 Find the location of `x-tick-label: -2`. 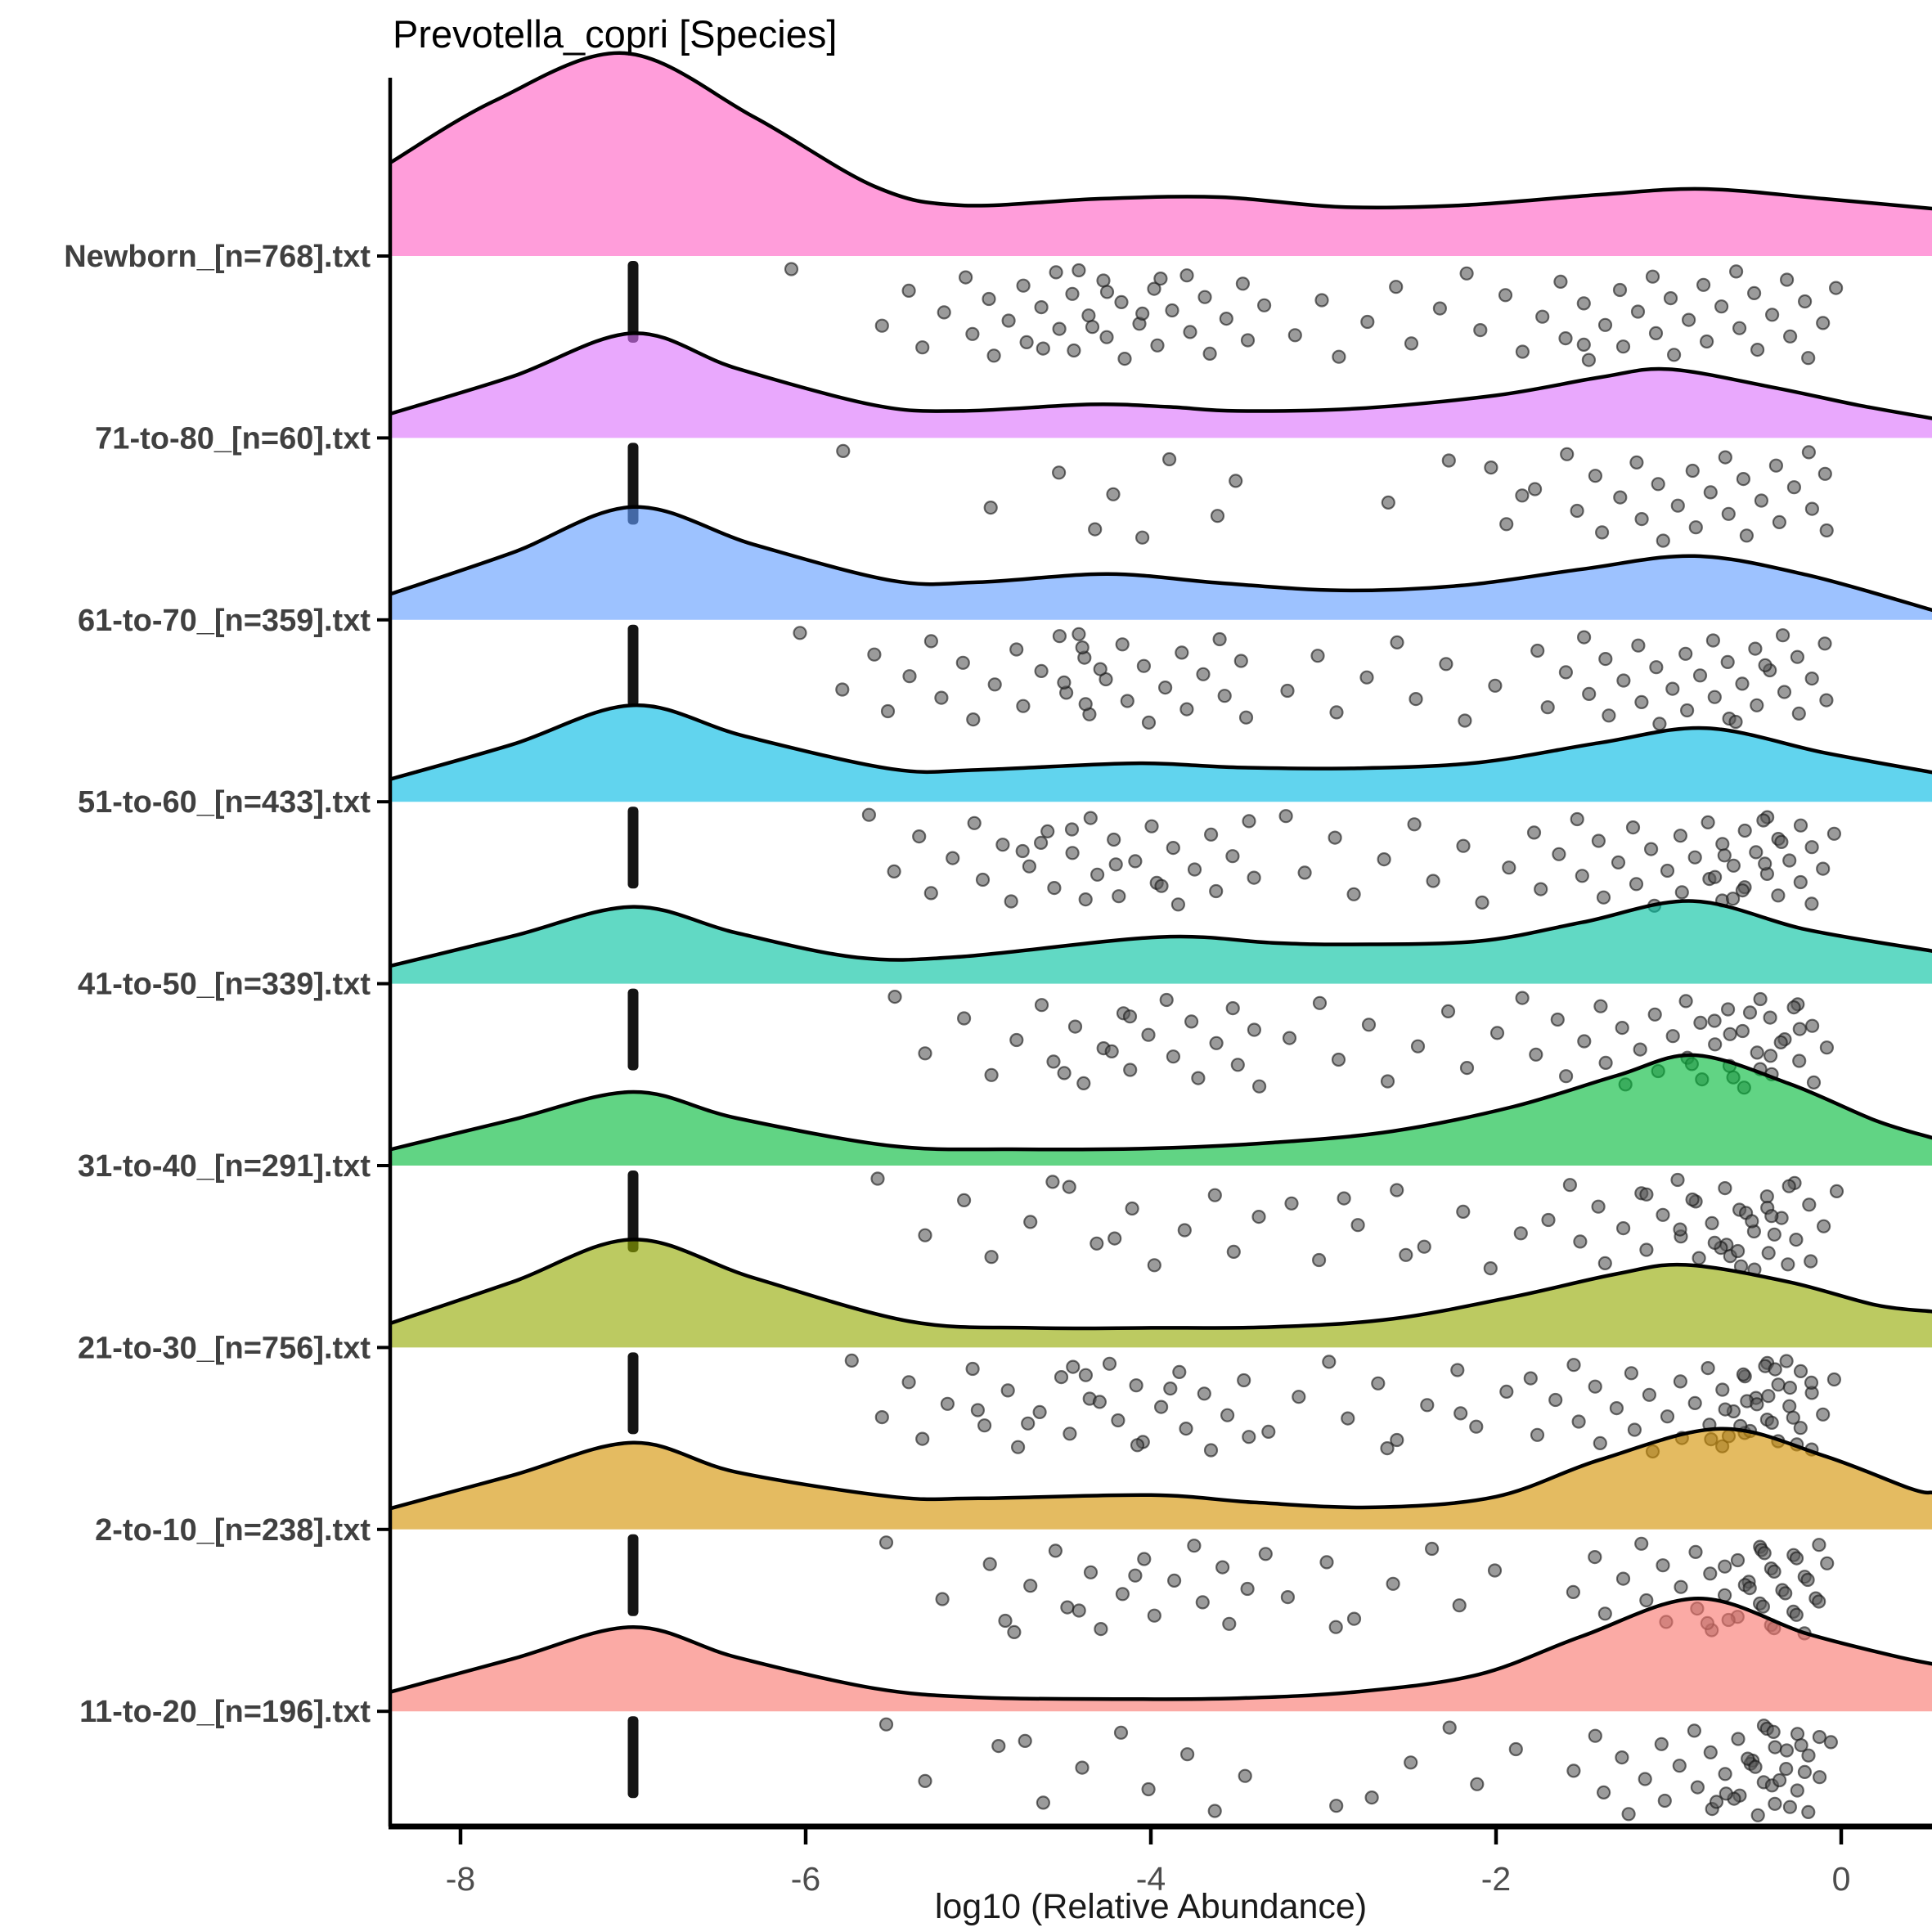

x-tick-label: -2 is located at coordinates (1496, 1879).